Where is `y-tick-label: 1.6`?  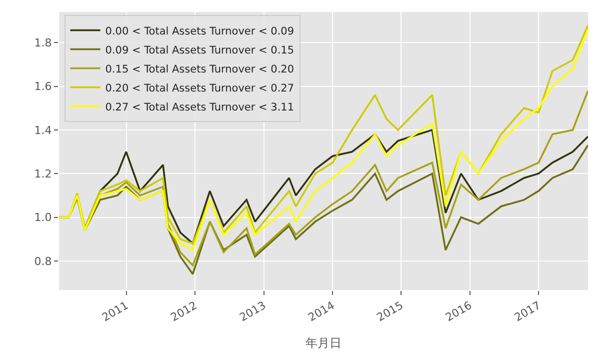
y-tick-label: 1.6 is located at coordinates (43, 87).